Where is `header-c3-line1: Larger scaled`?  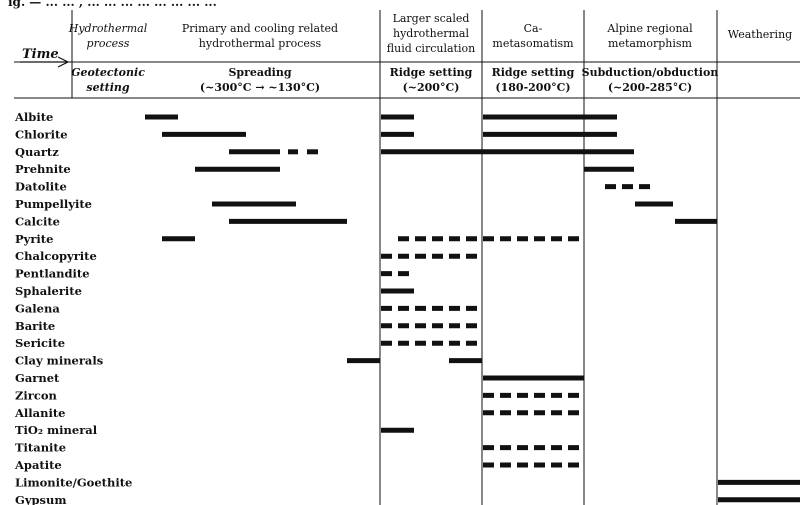 header-c3-line1: Larger scaled is located at coordinates (431, 18).